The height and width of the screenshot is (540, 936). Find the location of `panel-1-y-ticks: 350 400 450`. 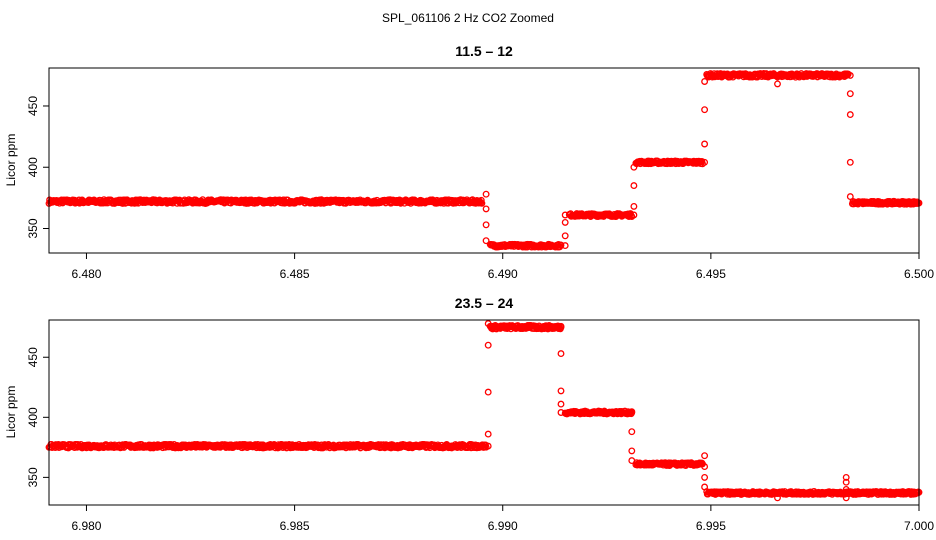

panel-1-y-ticks: 350 400 450 is located at coordinates (37, 167).